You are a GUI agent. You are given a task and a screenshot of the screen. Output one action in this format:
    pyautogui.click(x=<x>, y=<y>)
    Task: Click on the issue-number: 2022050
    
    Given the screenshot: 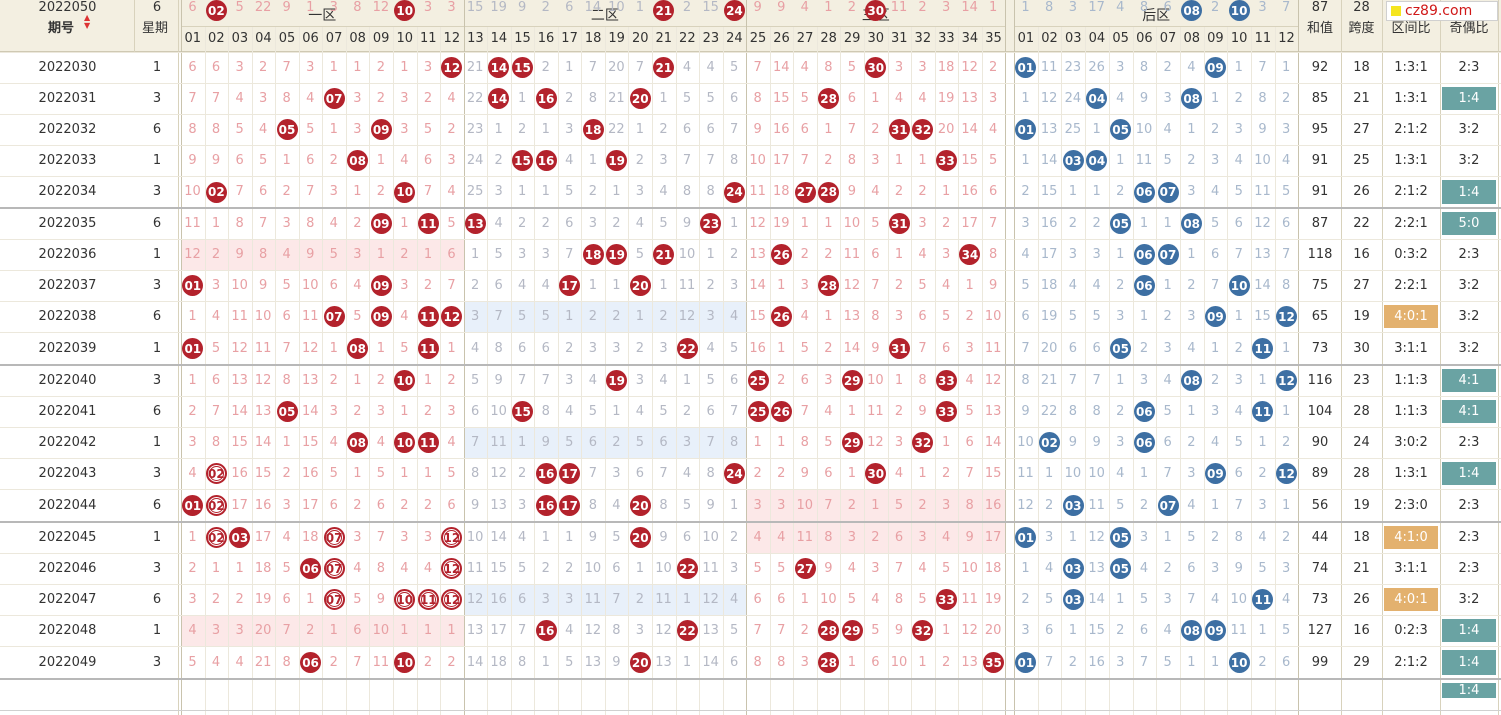 What is the action you would take?
    pyautogui.click(x=67, y=7)
    